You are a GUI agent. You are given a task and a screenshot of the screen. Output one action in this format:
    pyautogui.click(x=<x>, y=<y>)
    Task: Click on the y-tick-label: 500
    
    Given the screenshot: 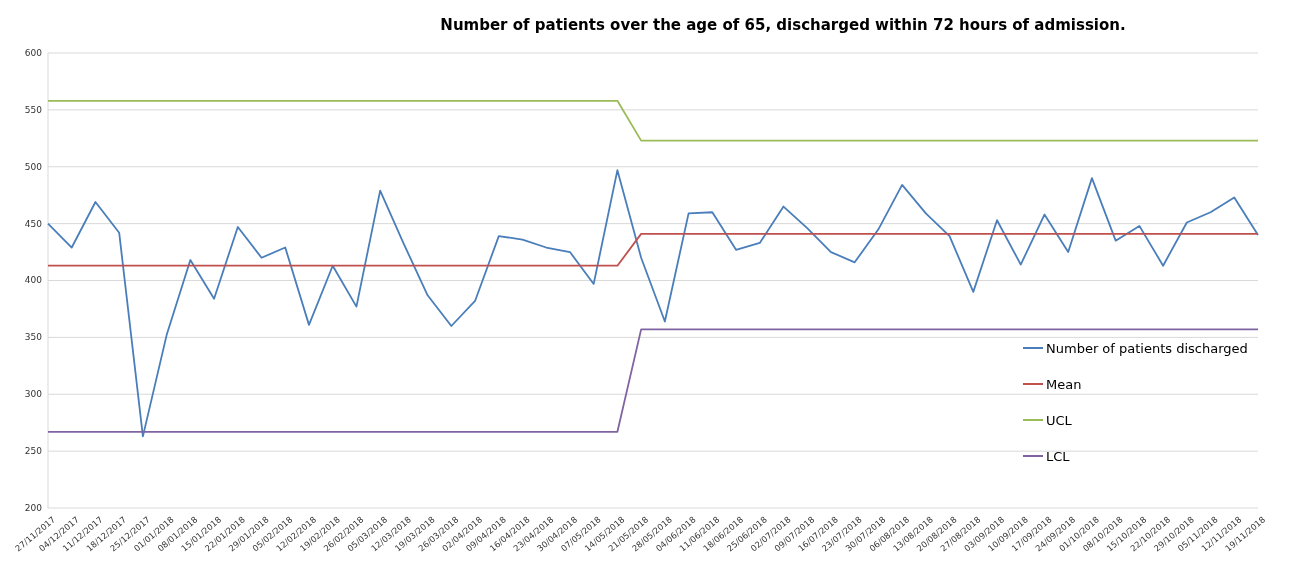 What is the action you would take?
    pyautogui.click(x=33, y=166)
    